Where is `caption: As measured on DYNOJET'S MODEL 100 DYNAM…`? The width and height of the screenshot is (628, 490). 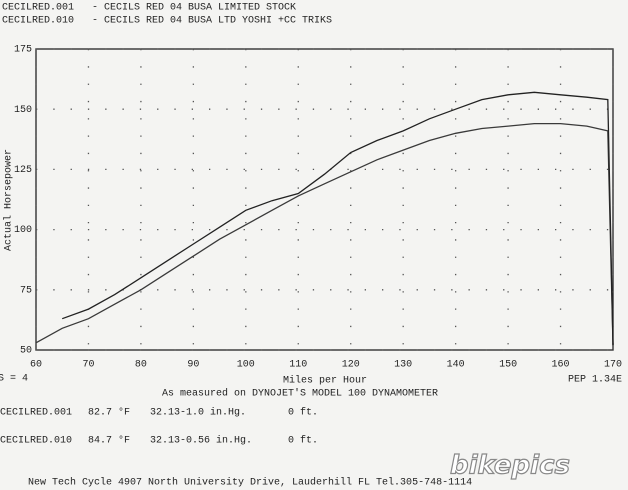 caption: As measured on DYNOJET'S MODEL 100 DYNAM… is located at coordinates (300, 394).